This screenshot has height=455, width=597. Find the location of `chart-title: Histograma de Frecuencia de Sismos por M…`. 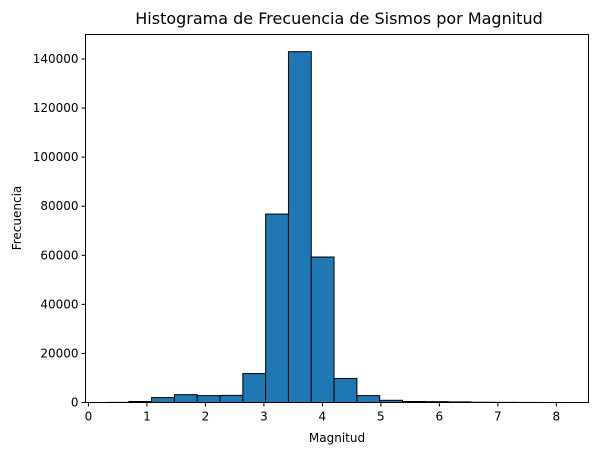

chart-title: Histograma de Frecuencia de Sismos por M… is located at coordinates (339, 18).